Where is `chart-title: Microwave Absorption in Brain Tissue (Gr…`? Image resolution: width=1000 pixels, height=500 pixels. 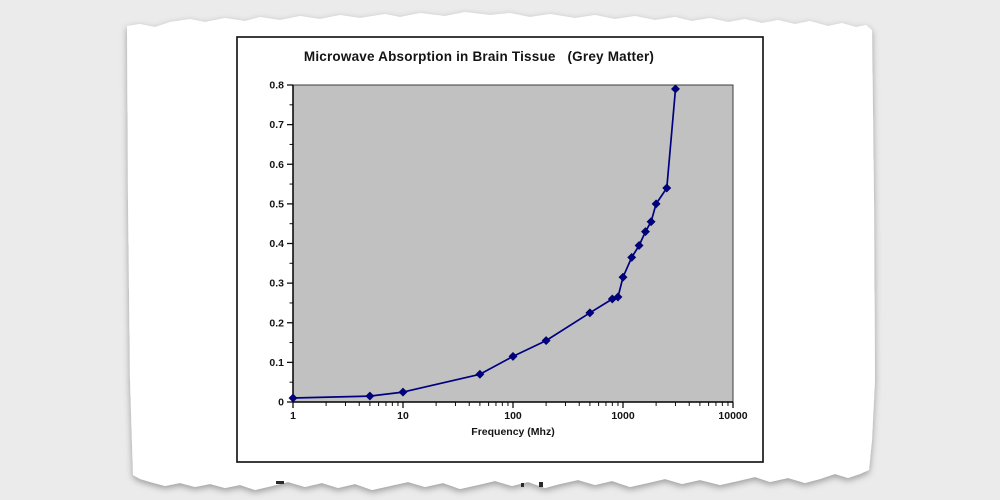
chart-title: Microwave Absorption in Brain Tissue (Gr… is located at coordinates (479, 56).